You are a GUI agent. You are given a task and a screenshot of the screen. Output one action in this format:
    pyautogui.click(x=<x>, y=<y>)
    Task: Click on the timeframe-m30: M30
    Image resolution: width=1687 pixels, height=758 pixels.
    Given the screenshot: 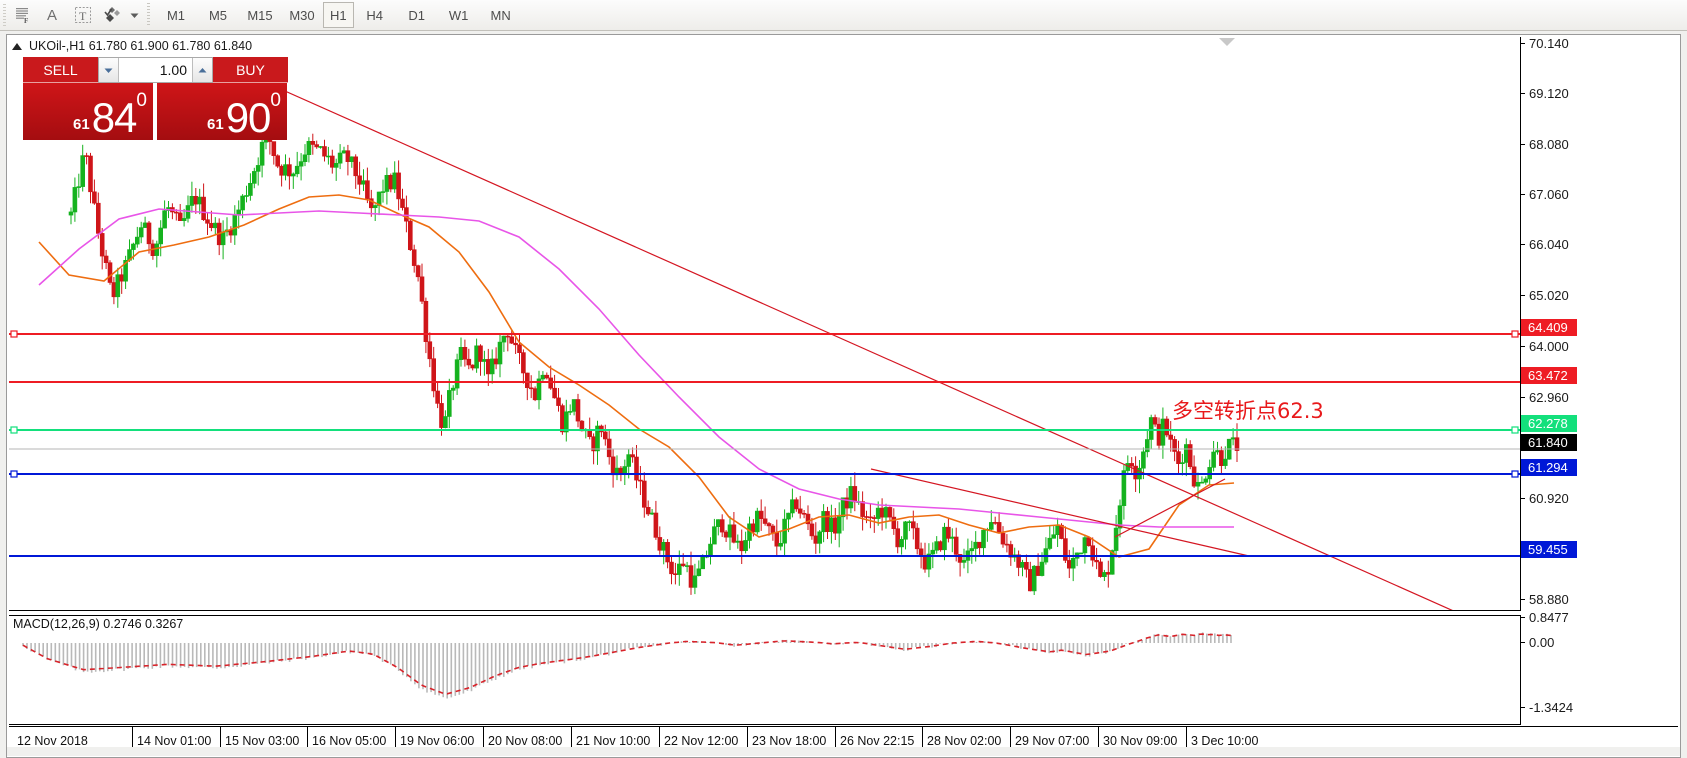 What is the action you would take?
    pyautogui.click(x=302, y=15)
    